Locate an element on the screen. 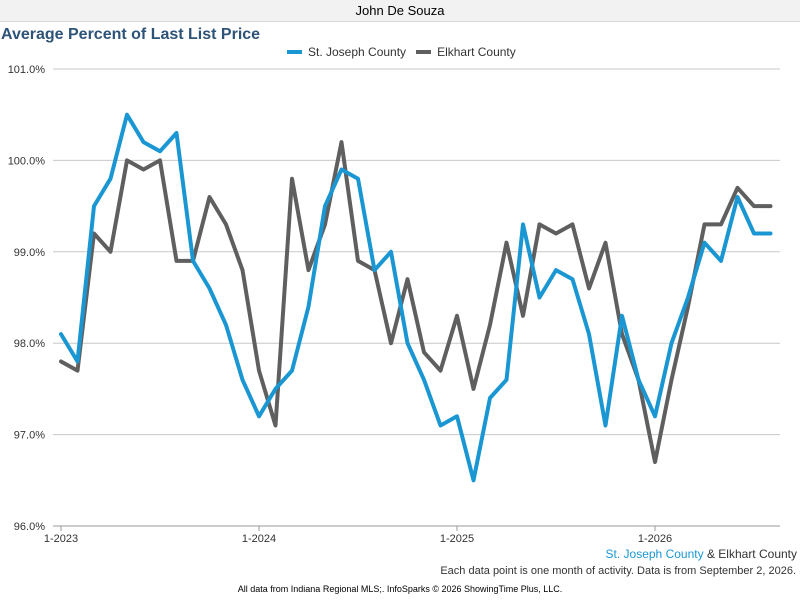  legend-item-st-joseph: St. Joseph County is located at coordinates (346, 52).